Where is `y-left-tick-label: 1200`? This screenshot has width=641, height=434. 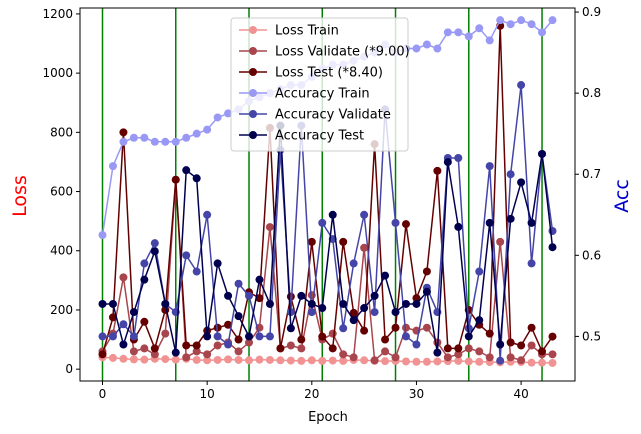 y-left-tick-label: 1200 is located at coordinates (57, 14).